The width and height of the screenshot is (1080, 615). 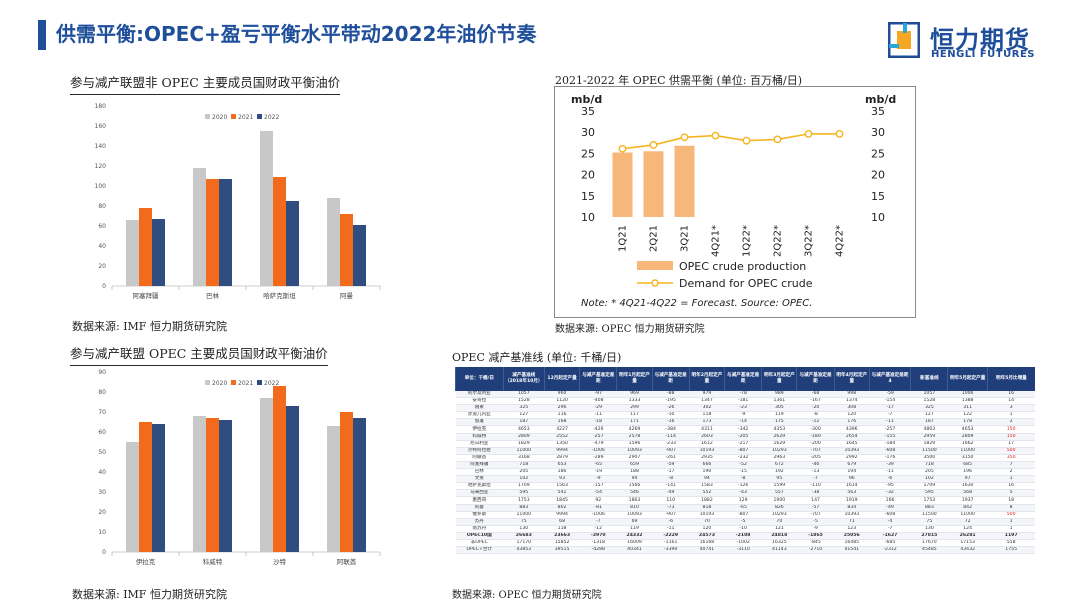 What do you see at coordinates (1011, 535) in the screenshot?
I see `baseline-table-cell: 1197` at bounding box center [1011, 535].